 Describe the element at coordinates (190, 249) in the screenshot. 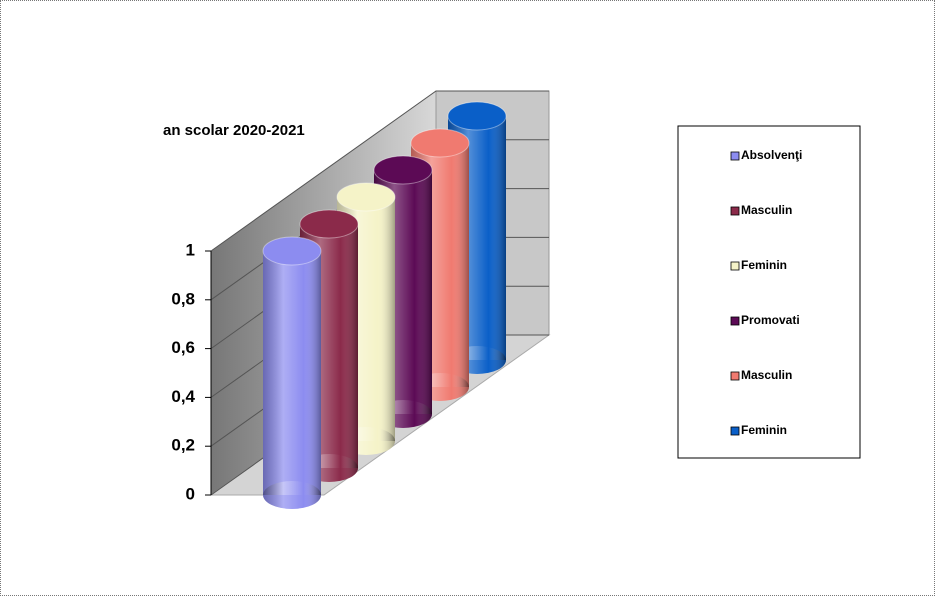

I see `y-tick-label: 1` at that location.